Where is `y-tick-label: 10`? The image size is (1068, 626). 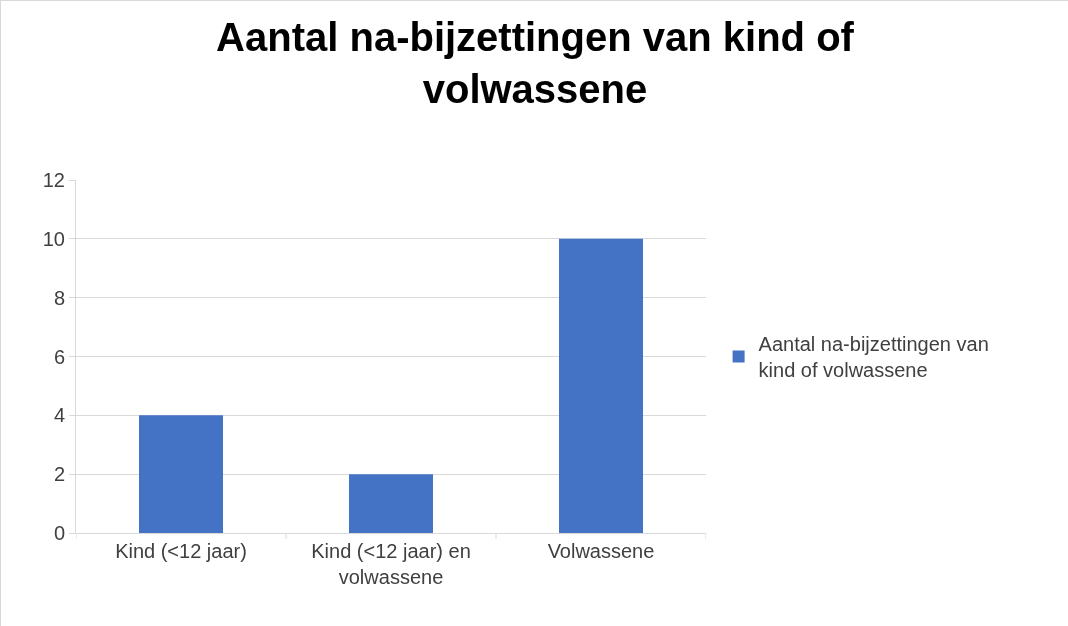
y-tick-label: 10 is located at coordinates (53, 238).